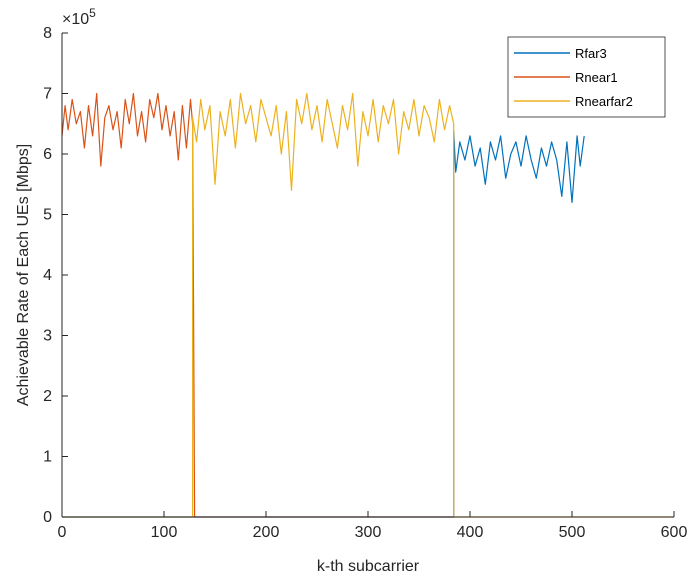 Image resolution: width=693 pixels, height=577 pixels. Describe the element at coordinates (47, 94) in the screenshot. I see `y-tick-label: 7` at that location.